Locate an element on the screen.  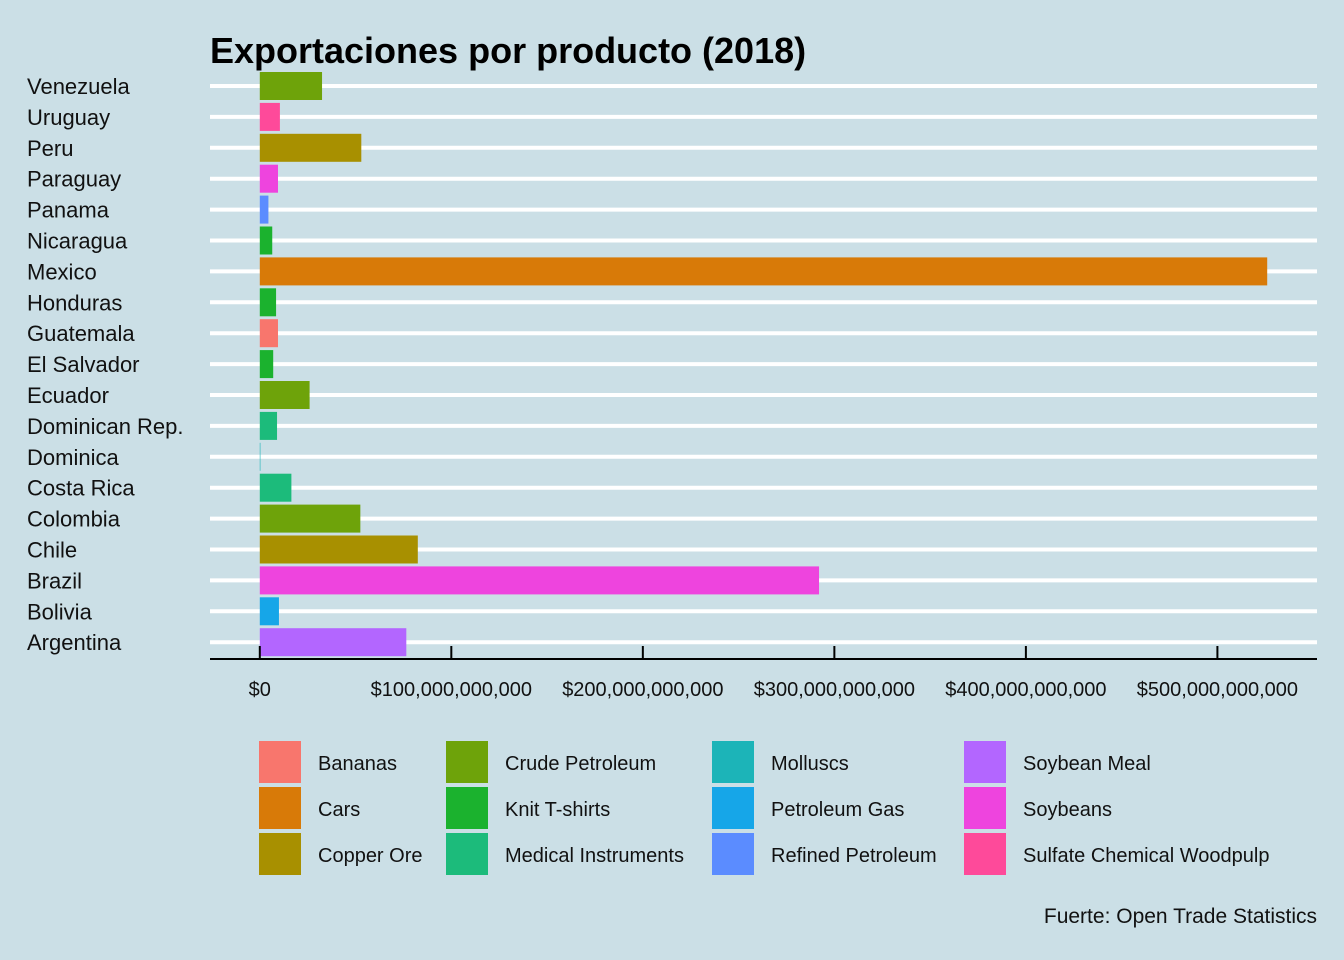
legend-label: Soybean Meal is located at coordinates (1087, 764).